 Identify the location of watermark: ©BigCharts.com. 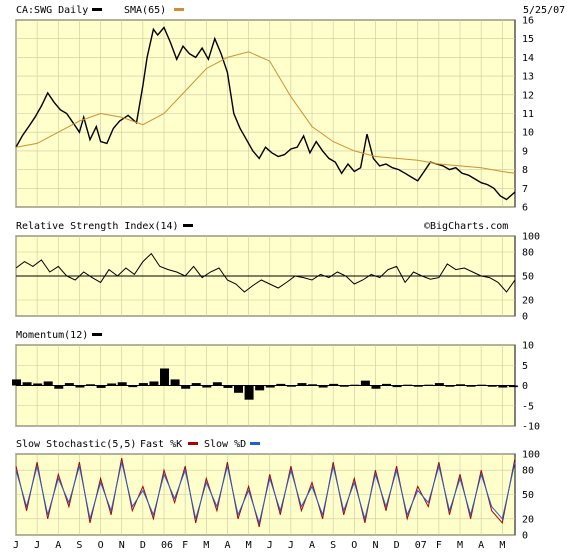
(466, 226).